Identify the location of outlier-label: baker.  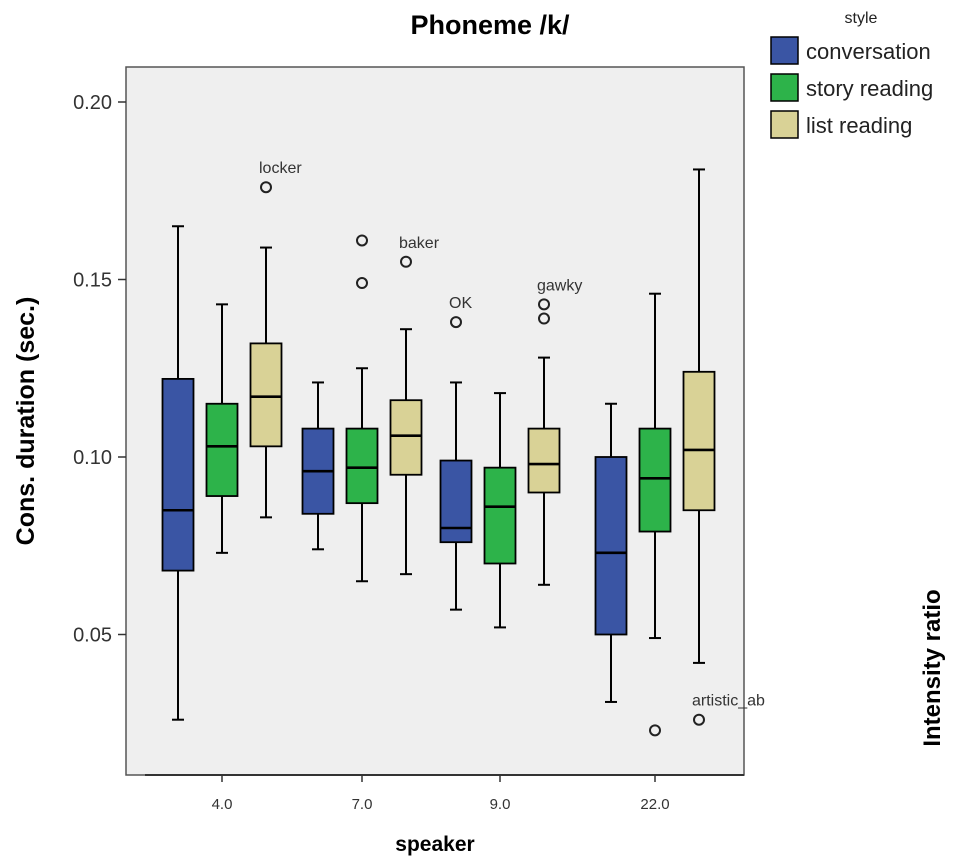
(419, 243).